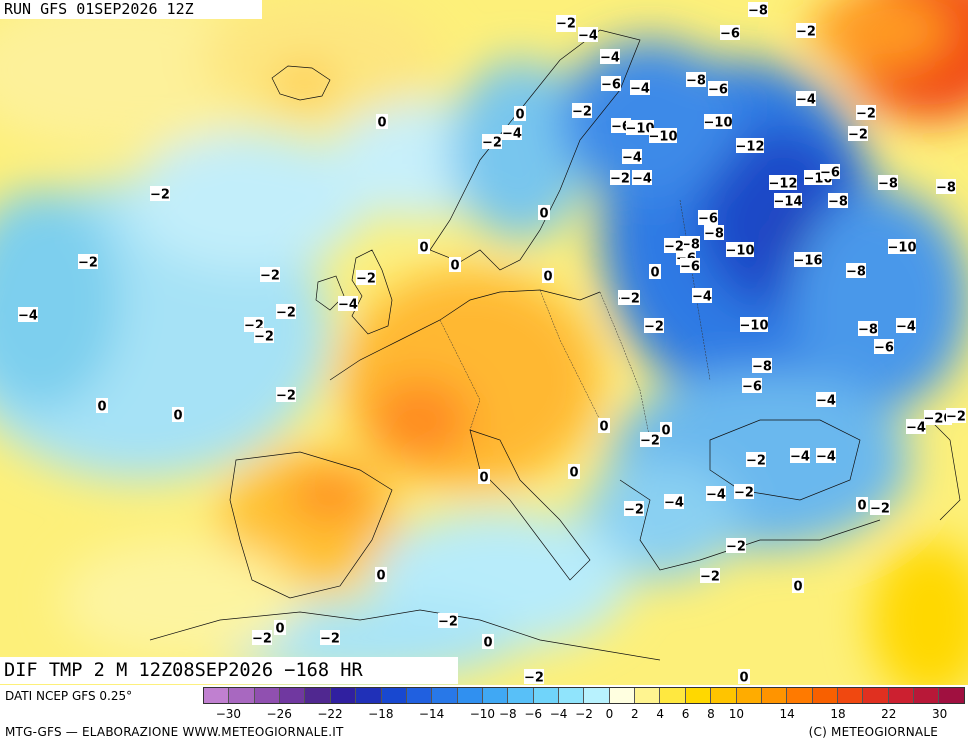  I want to click on color-scale-legend, so click(584, 695).